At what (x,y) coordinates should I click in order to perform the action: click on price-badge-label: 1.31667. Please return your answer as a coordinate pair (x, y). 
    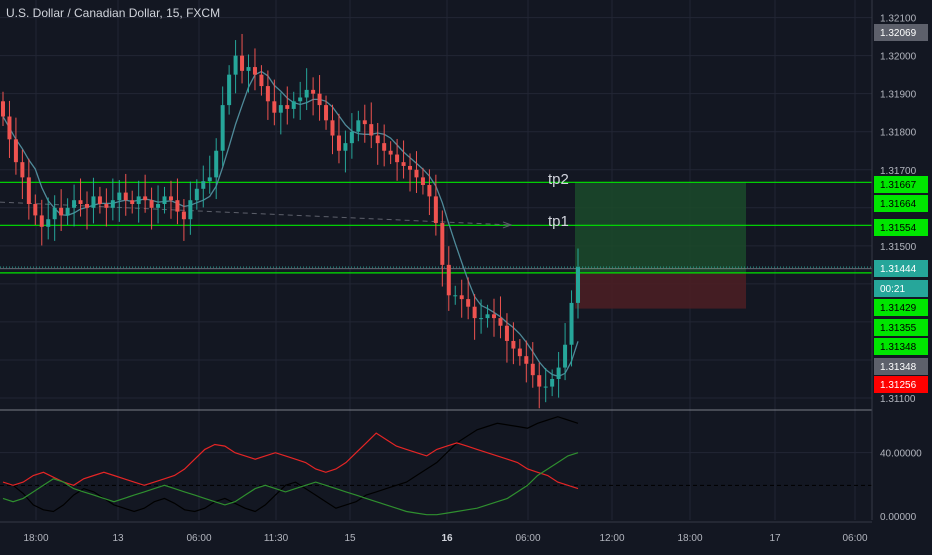
    Looking at the image, I should click on (898, 185).